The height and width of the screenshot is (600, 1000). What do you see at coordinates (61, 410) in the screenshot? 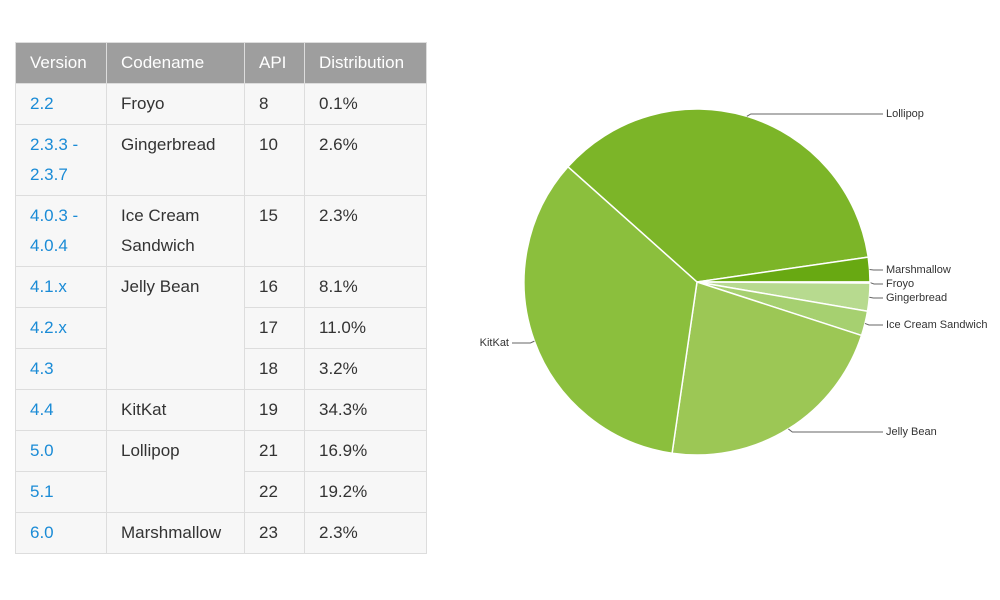
I see `version-cell: 4.4` at bounding box center [61, 410].